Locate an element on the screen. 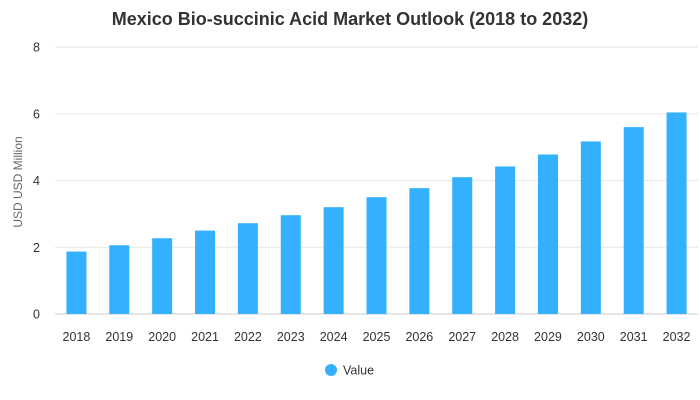  bar-2019 is located at coordinates (119, 279).